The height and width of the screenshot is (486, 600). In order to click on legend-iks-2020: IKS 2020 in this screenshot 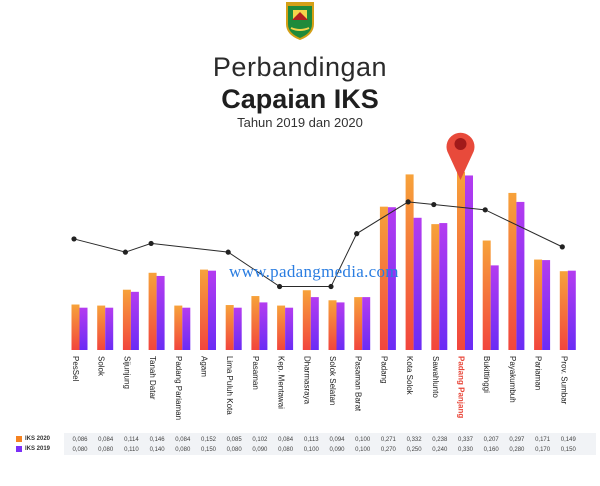, I will do `click(33, 439)`.